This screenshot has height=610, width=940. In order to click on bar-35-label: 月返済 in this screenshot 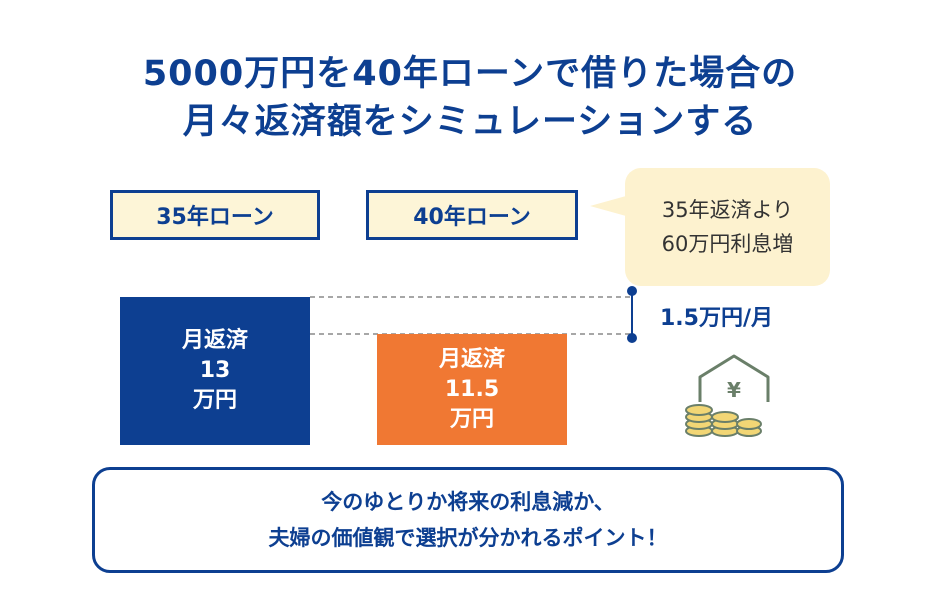, I will do `click(214, 340)`.